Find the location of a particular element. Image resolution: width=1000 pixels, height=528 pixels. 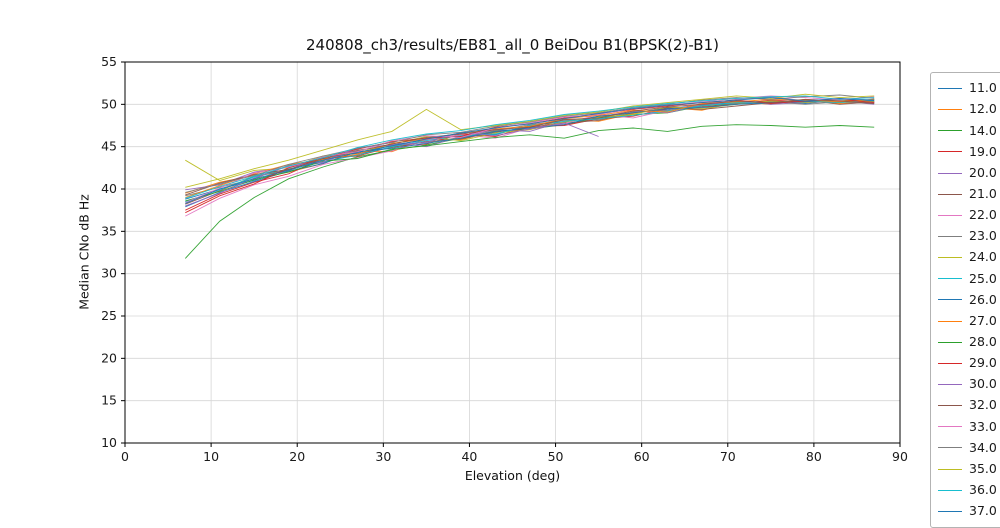

x-tick-label: 80 is located at coordinates (814, 456).